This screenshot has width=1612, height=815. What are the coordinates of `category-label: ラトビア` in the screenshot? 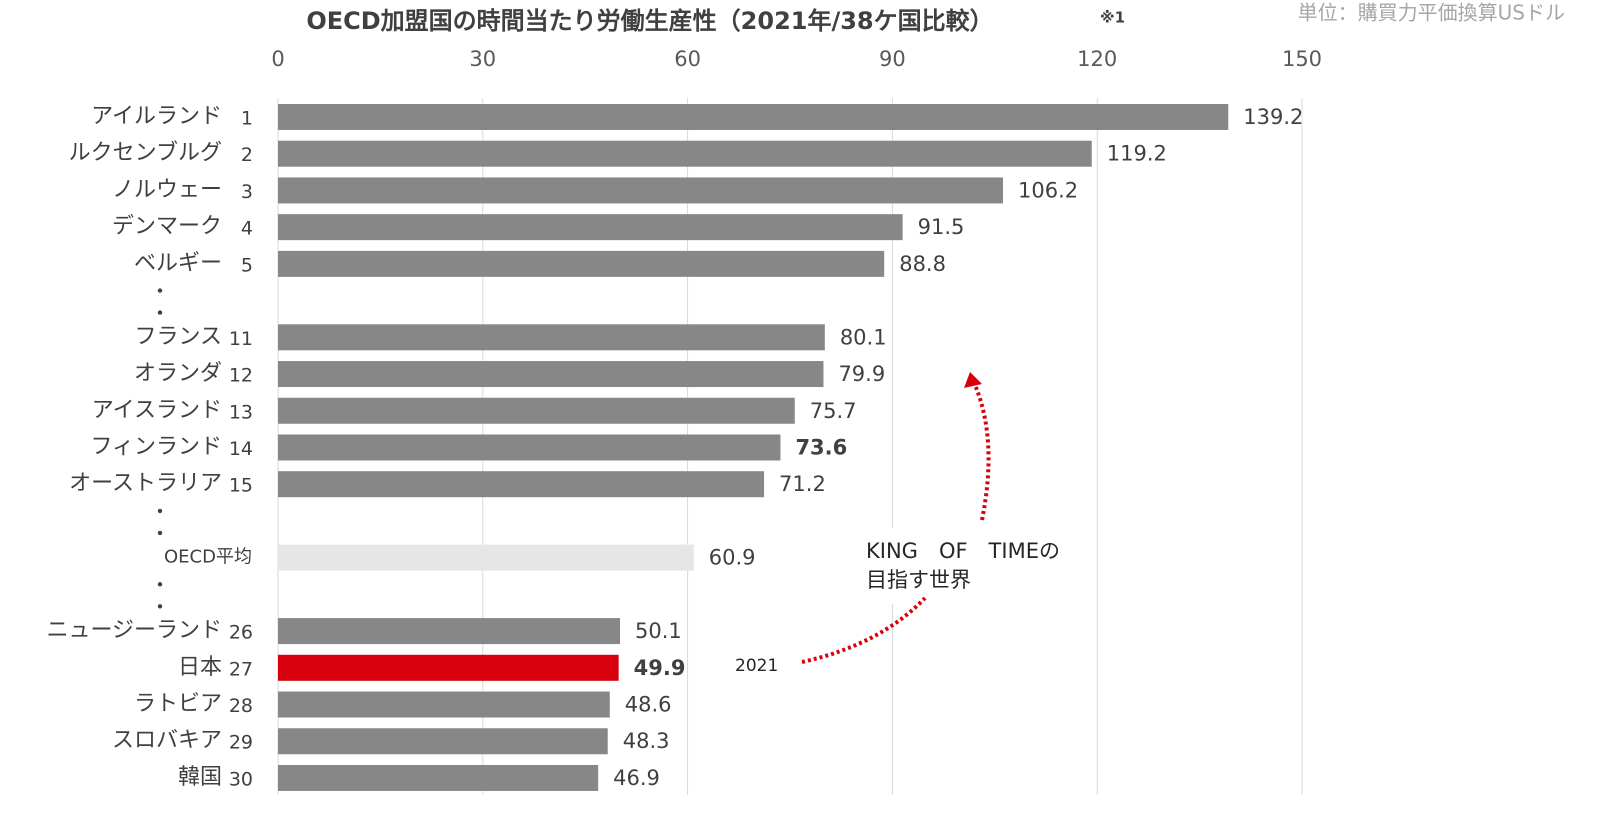 It's located at (178, 704).